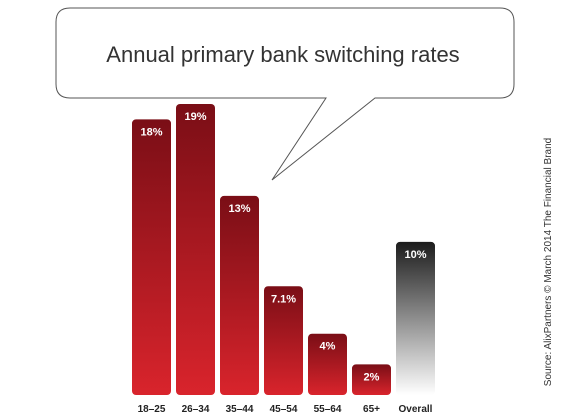 The height and width of the screenshot is (419, 565). Describe the element at coordinates (282, 54) in the screenshot. I see `chart-title: Annual primary bank switching rates` at that location.